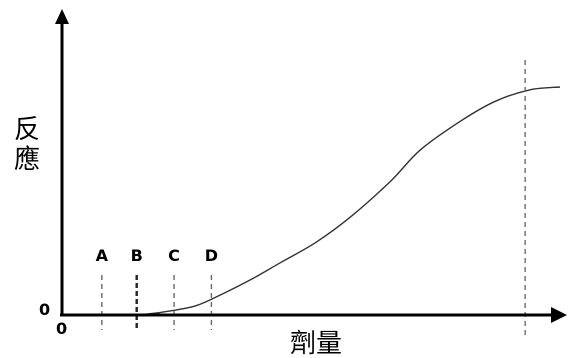 This screenshot has height=358, width=569. I want to click on y-axis-title: 反應, so click(27, 145).